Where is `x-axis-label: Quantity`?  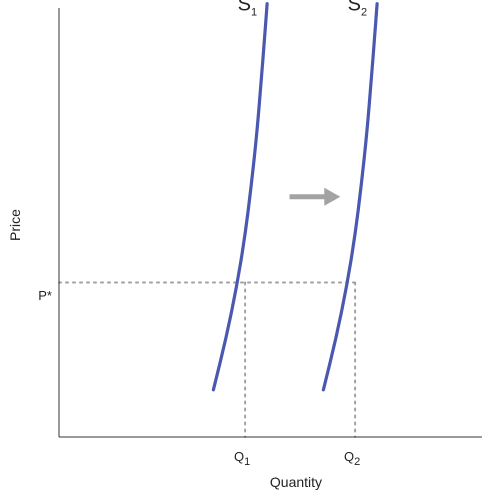
x-axis-label: Quantity is located at coordinates (296, 482).